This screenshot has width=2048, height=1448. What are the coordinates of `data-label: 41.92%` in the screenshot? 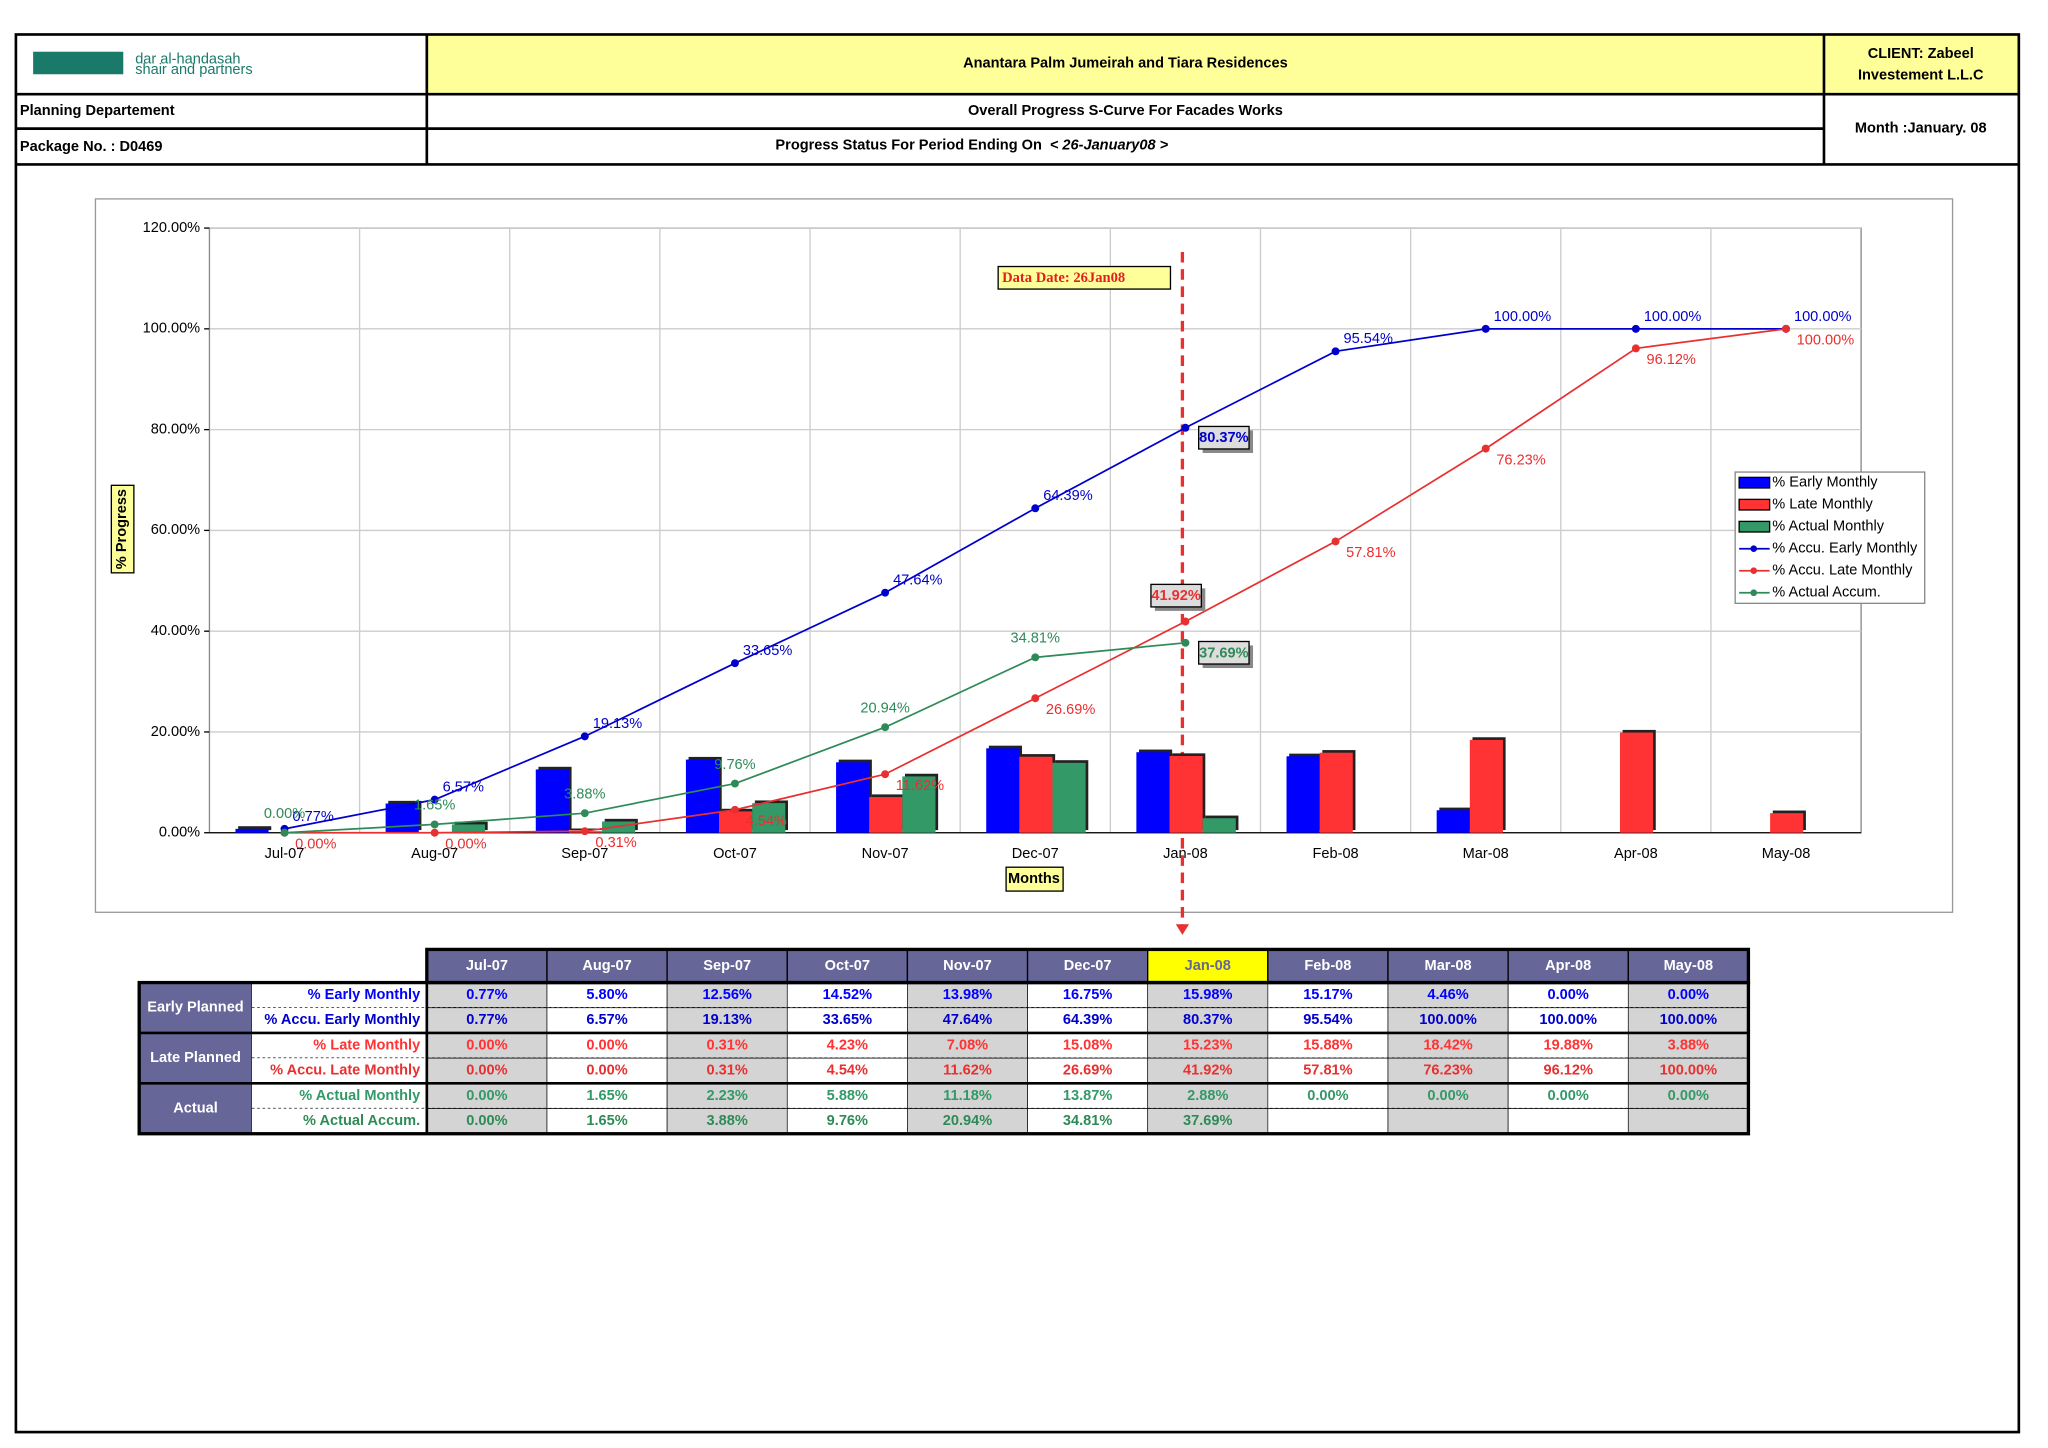 It's located at (1175, 596).